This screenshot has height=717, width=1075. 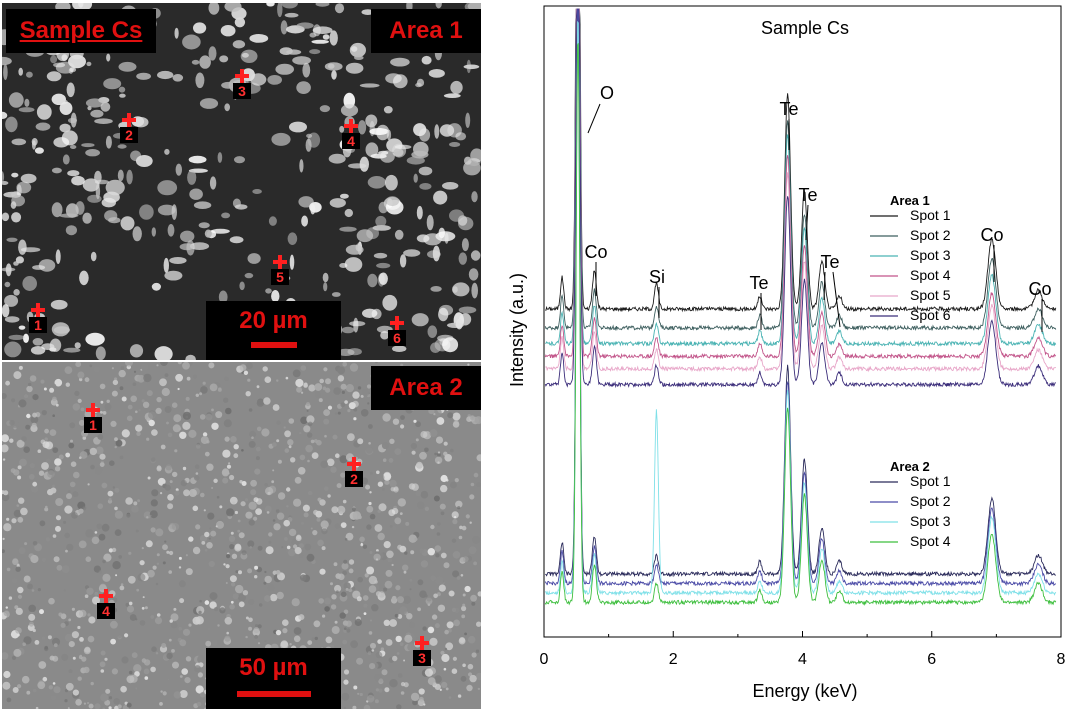 What do you see at coordinates (426, 388) in the screenshot?
I see `area-2-label: Area 2` at bounding box center [426, 388].